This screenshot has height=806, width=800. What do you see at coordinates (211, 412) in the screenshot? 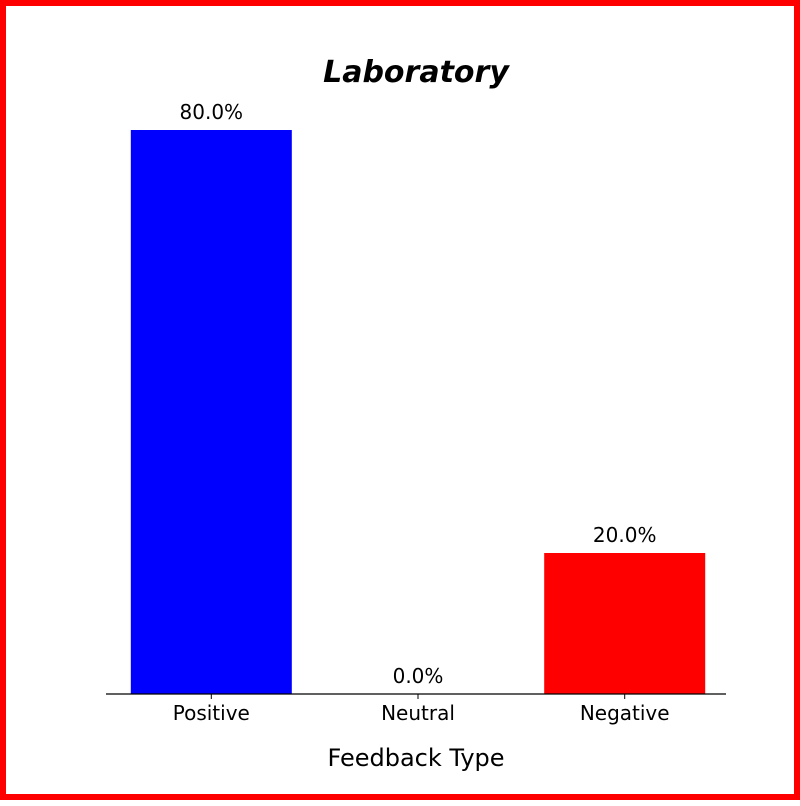
I see `bar-positive` at bounding box center [211, 412].